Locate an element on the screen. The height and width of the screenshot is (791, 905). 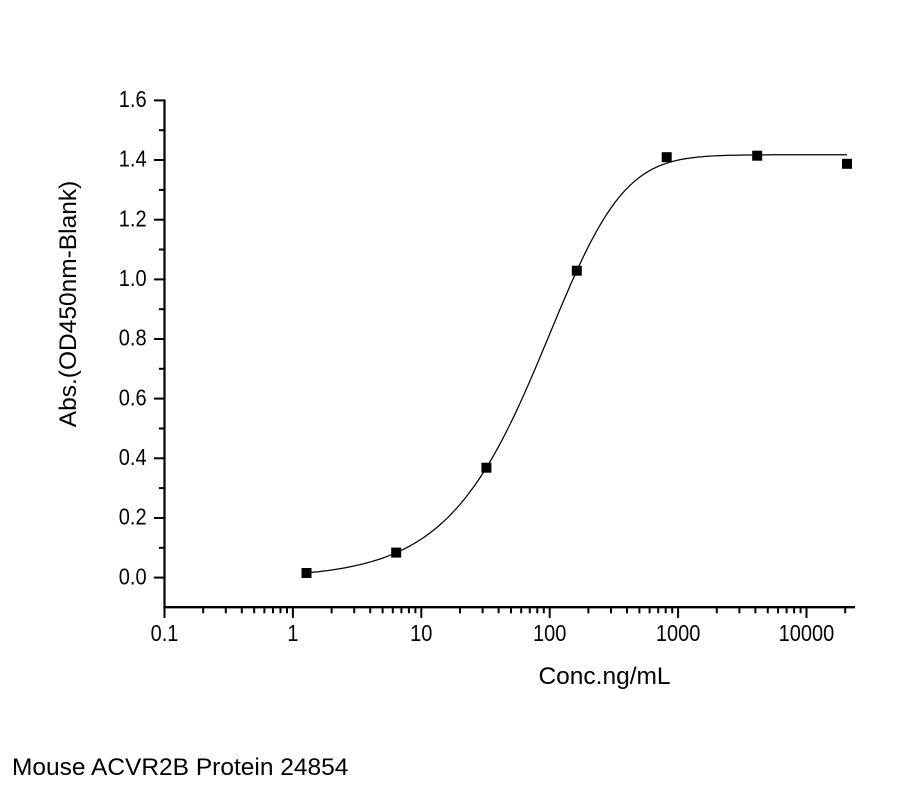
svg-text: 1.2 is located at coordinates (133, 218).